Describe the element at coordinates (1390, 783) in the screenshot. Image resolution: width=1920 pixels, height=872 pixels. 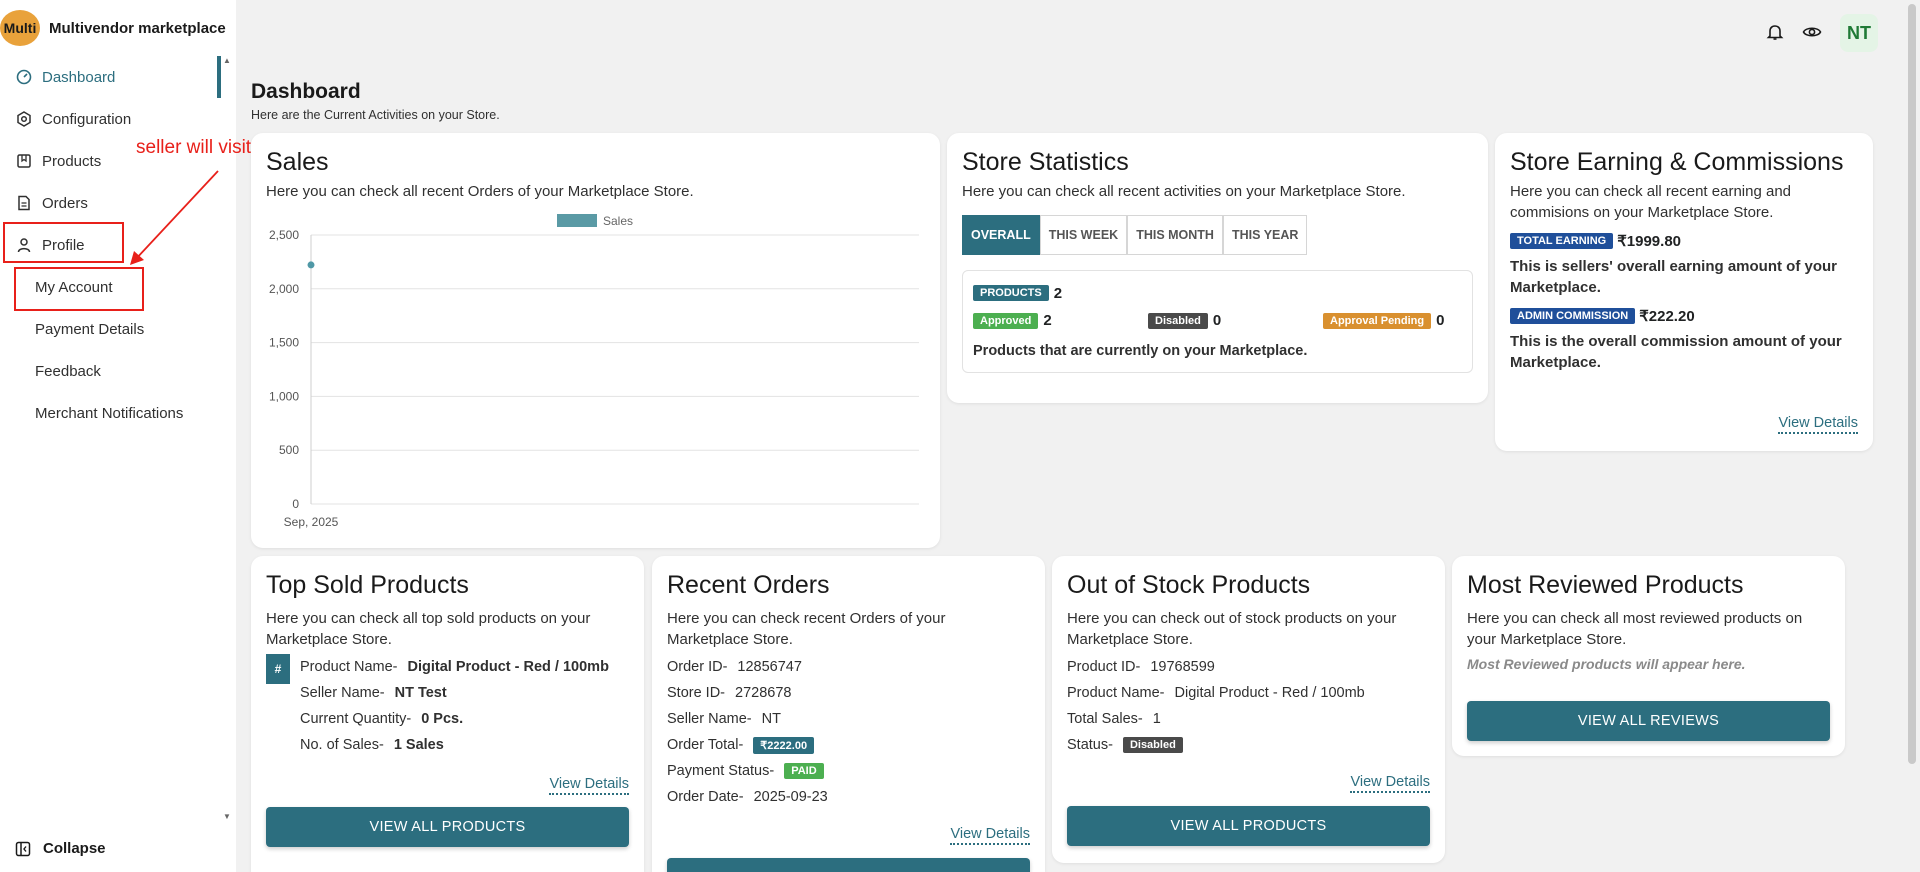
I see `out-of-stock-view-details-link: View Details` at that location.